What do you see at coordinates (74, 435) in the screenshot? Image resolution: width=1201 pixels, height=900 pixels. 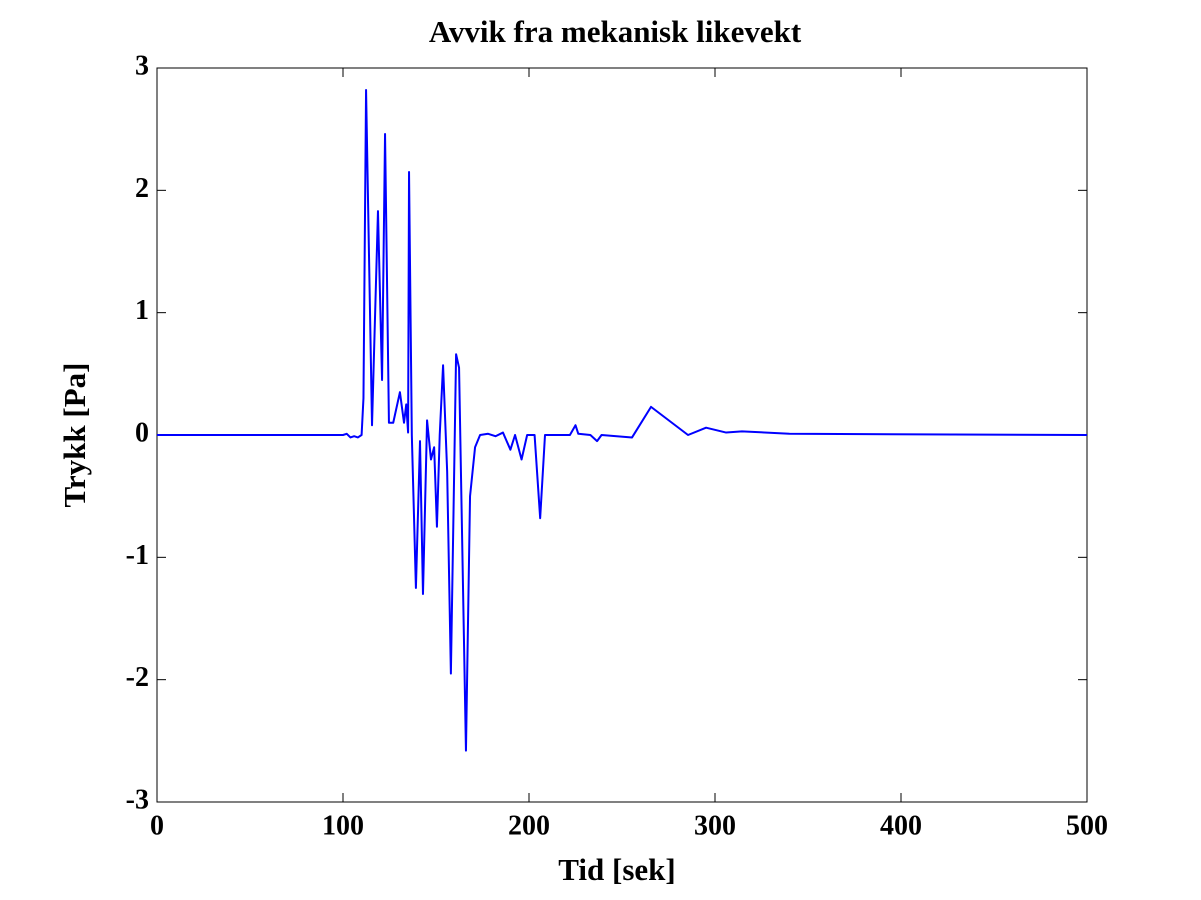 I see `y-axis-label: Trykk [Pa]` at bounding box center [74, 435].